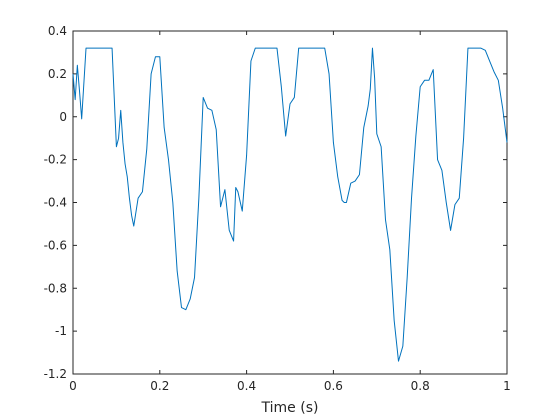 The height and width of the screenshot is (420, 560). I want to click on x-tick-label: 0.8, so click(420, 386).